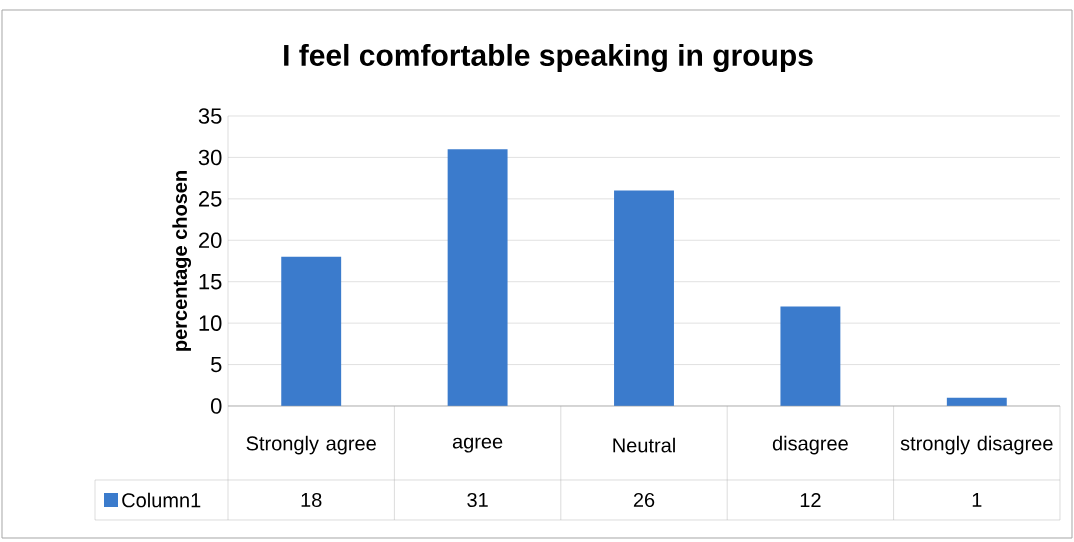 This screenshot has height=542, width=1074. Describe the element at coordinates (210, 282) in the screenshot. I see `y-tick-label: 15` at that location.